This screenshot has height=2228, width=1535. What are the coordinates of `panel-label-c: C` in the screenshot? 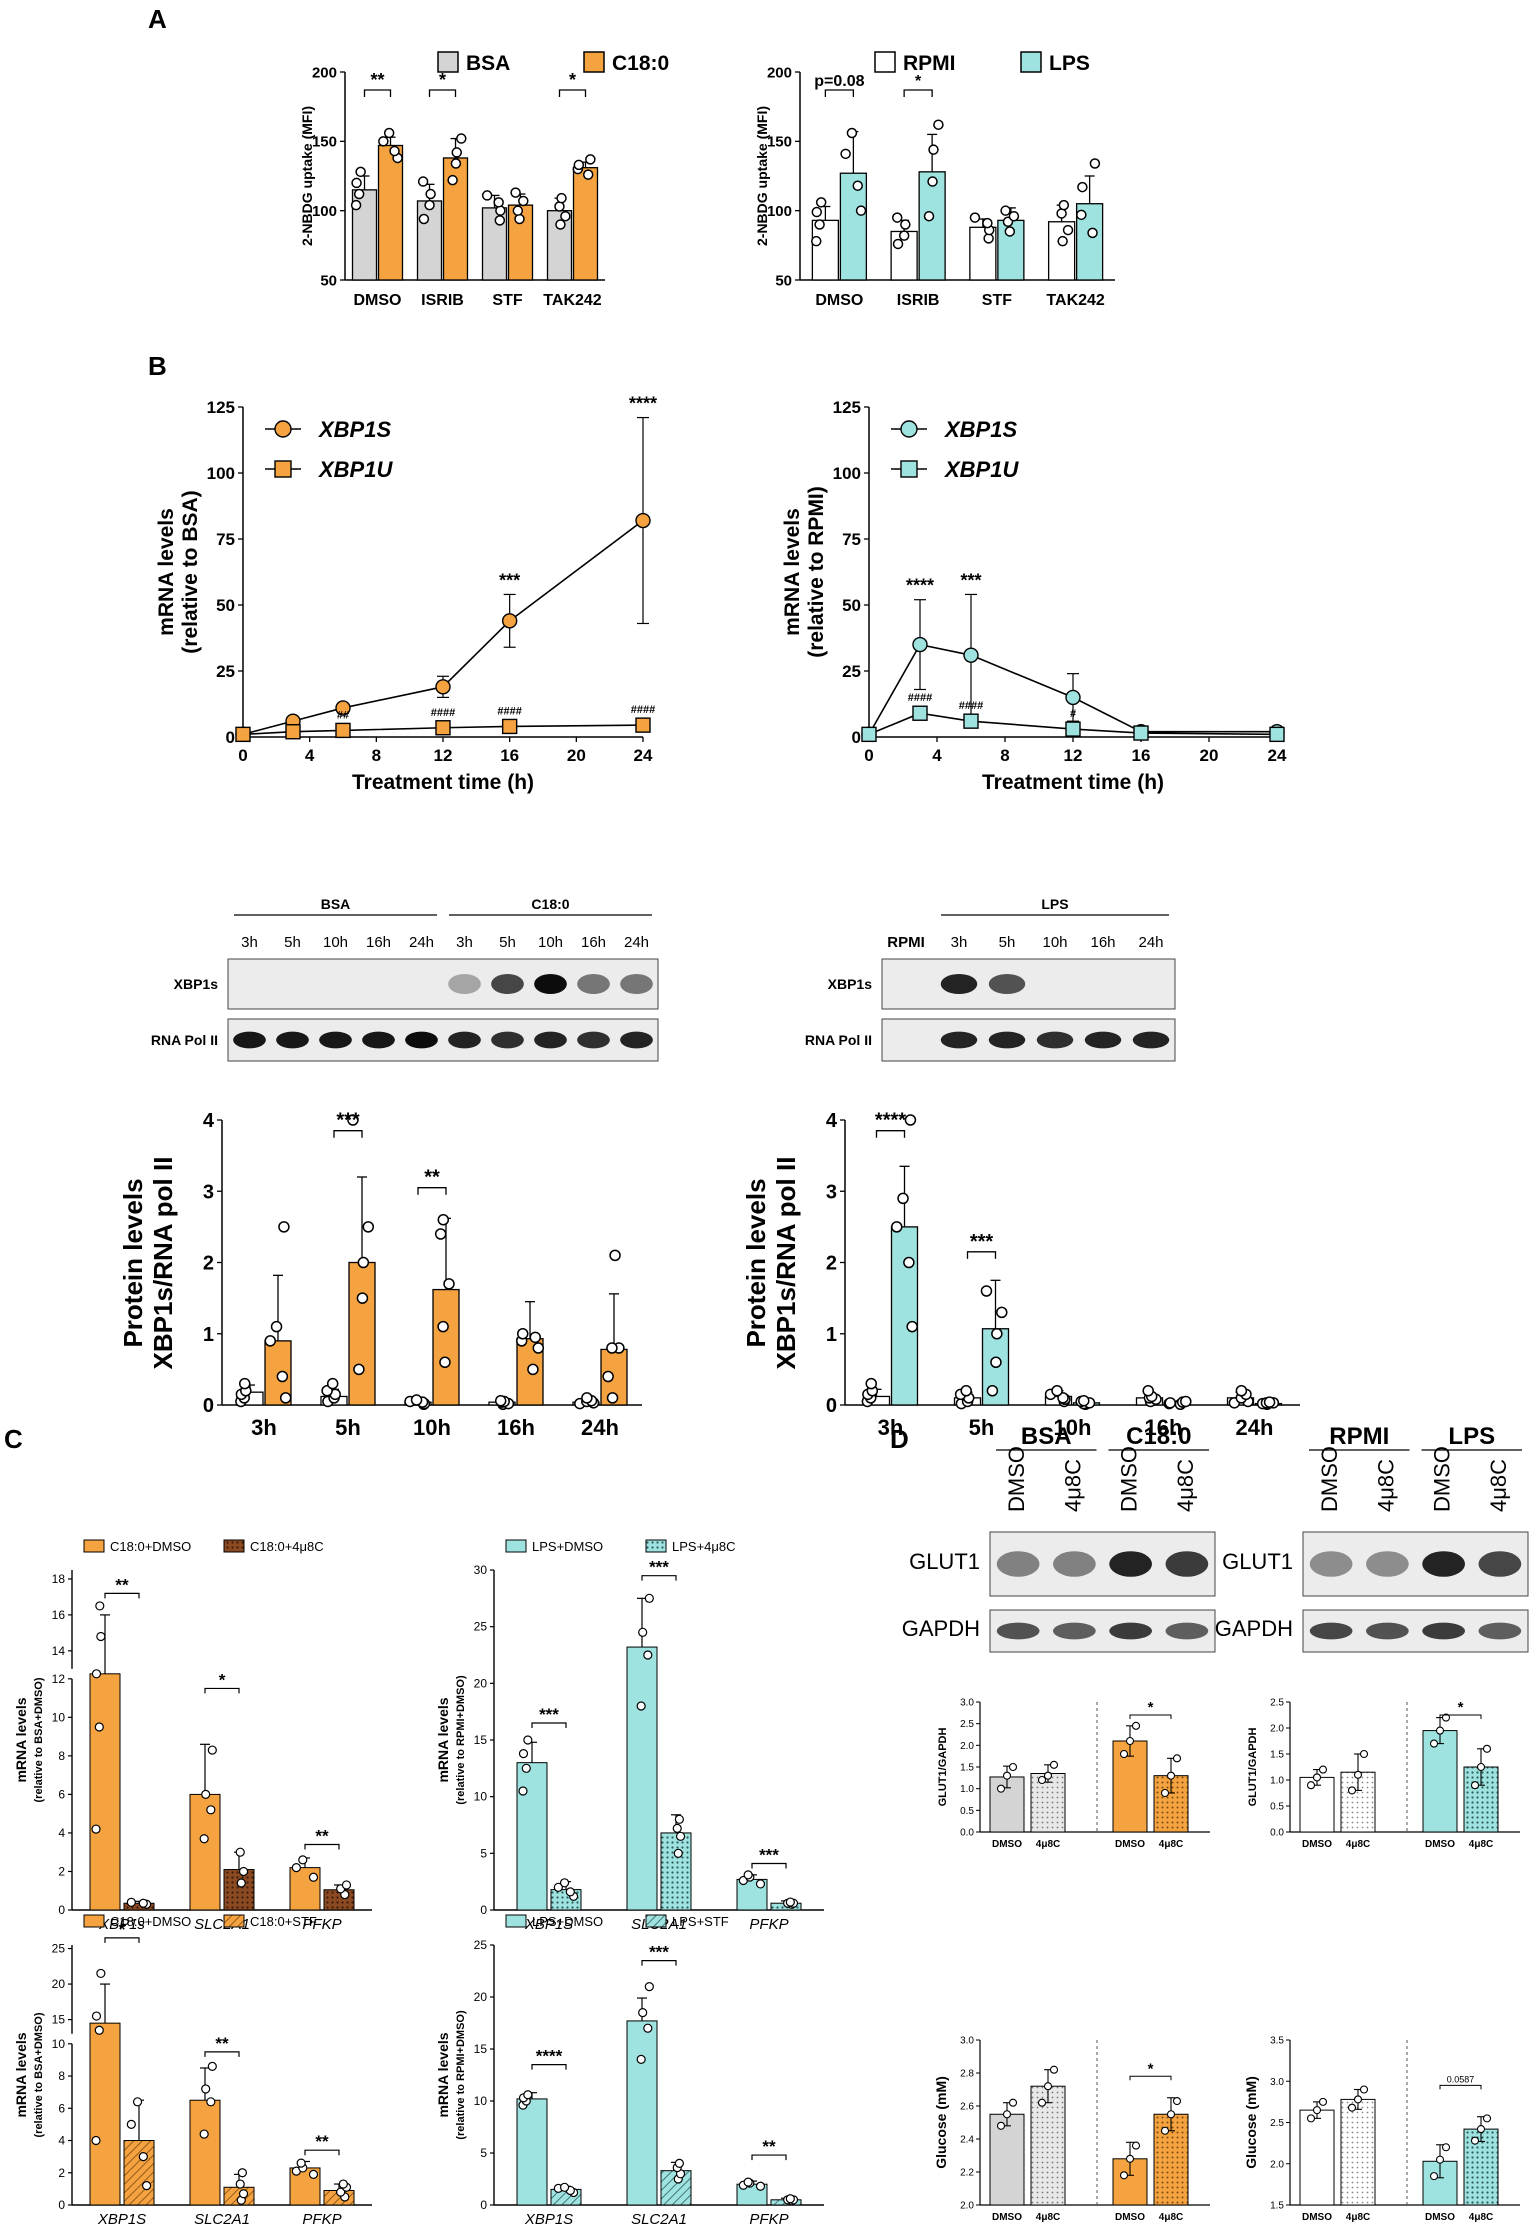 It's located at (13, 1439).